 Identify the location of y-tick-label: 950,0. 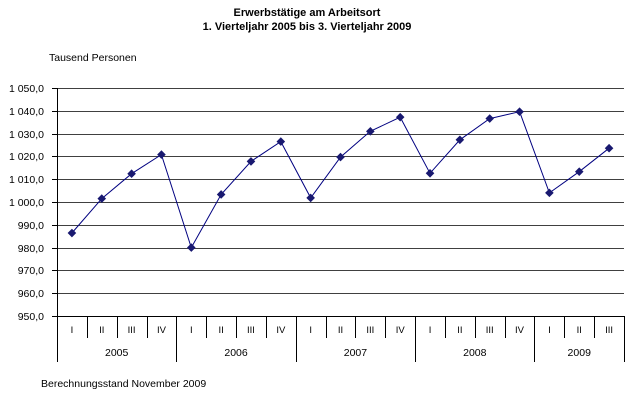
(31, 317).